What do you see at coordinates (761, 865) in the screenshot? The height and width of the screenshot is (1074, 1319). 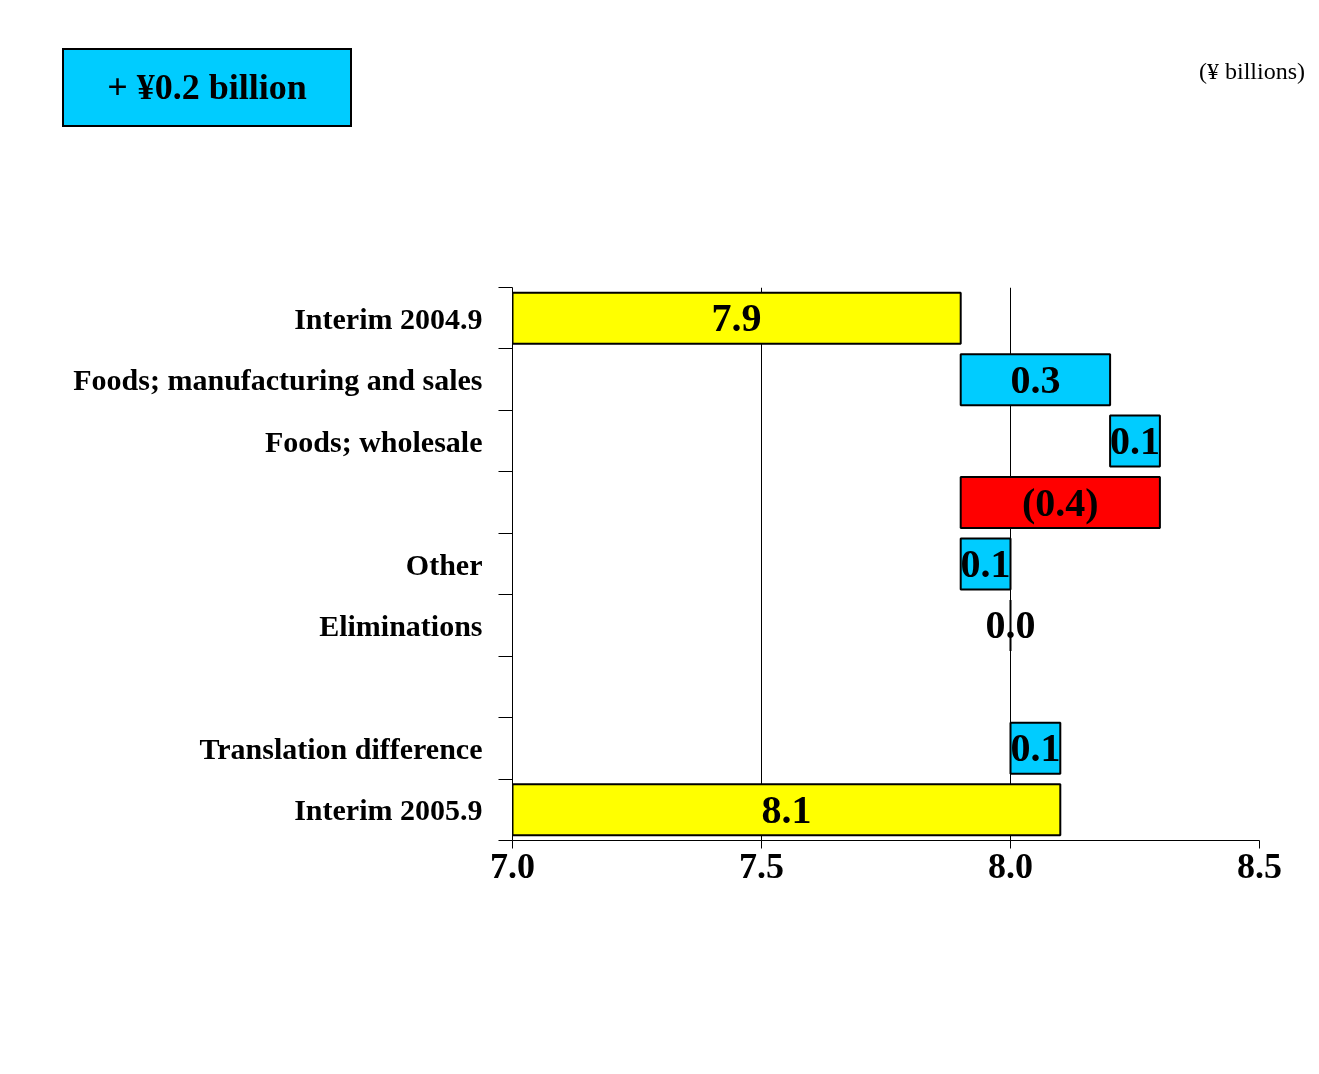 I see `x-tick-label: 7.5` at bounding box center [761, 865].